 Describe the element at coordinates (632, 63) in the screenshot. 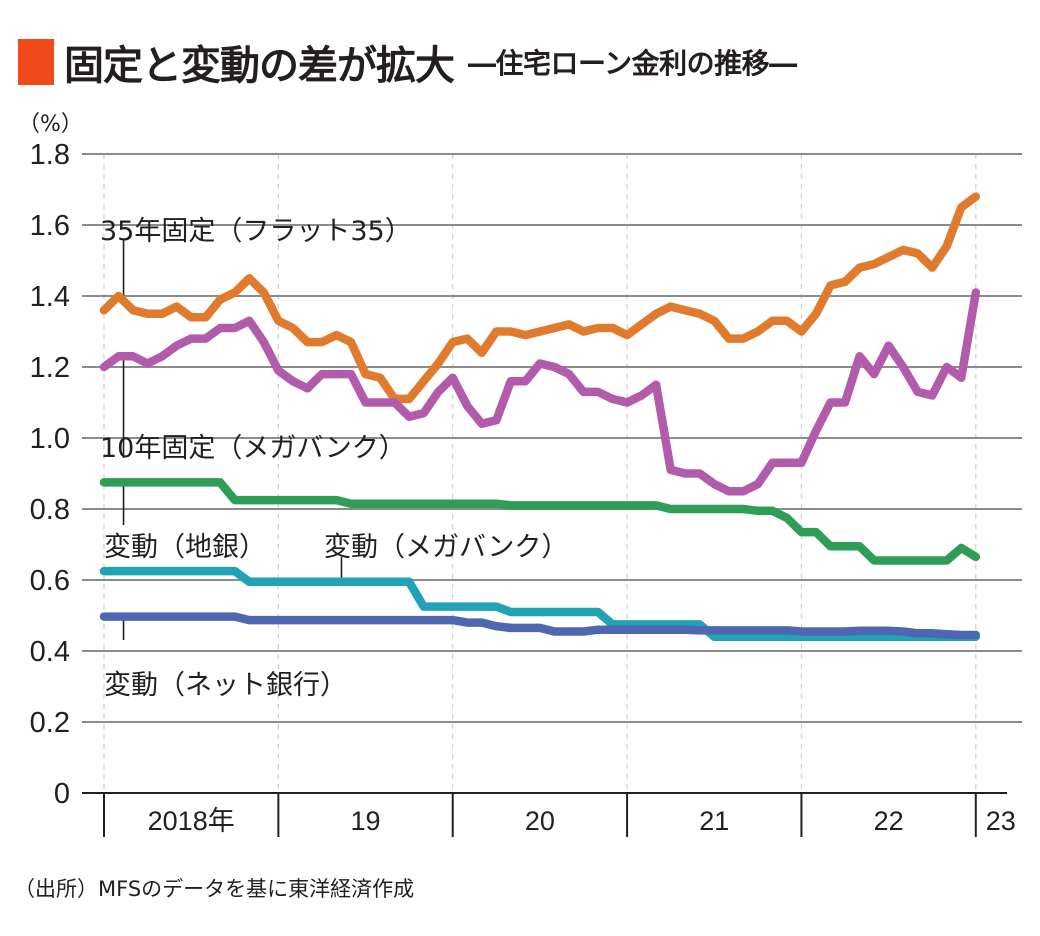

I see `chart-subtitle: ―住宅ローン金利の推移―` at that location.